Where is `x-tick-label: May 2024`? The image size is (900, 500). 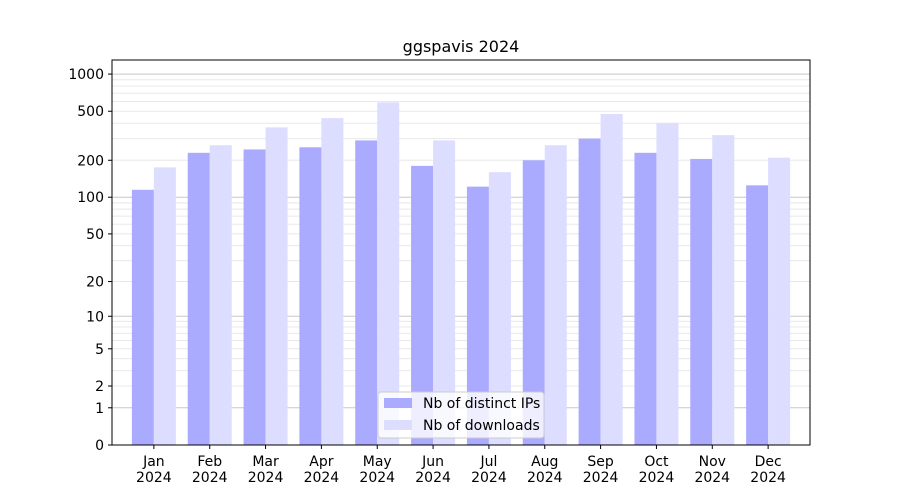
x-tick-label: May 2024 is located at coordinates (377, 470).